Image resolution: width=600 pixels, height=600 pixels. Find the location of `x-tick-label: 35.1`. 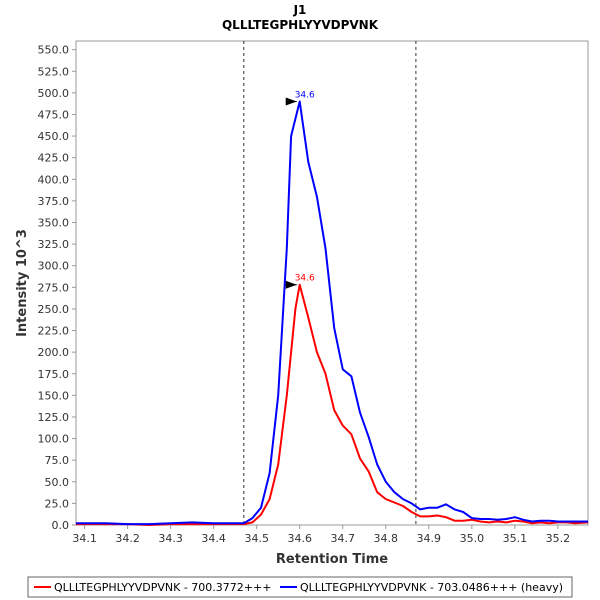

x-tick-label: 35.1 is located at coordinates (515, 538).